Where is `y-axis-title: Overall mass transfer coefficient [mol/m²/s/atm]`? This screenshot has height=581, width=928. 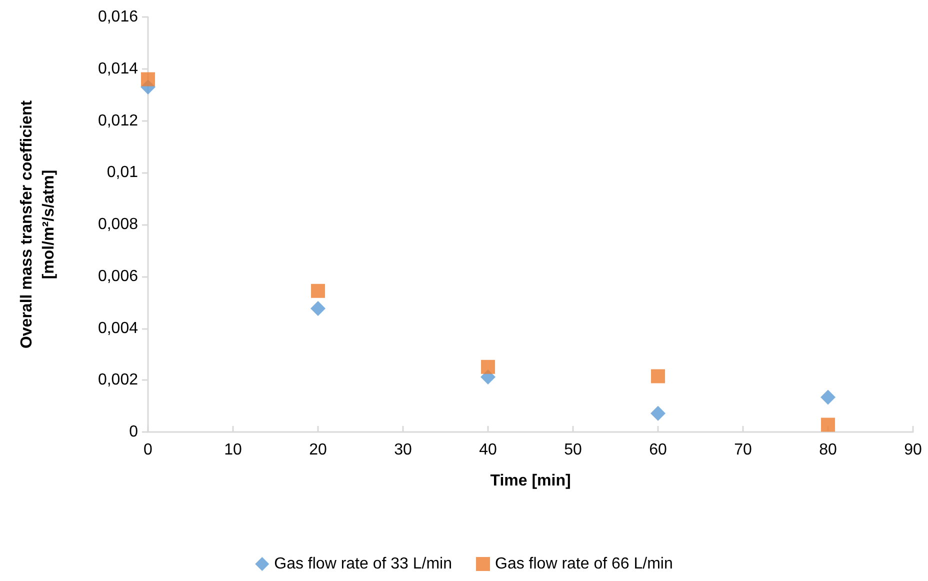 y-axis-title: Overall mass transfer coefficient [mol/m²/s/atm] is located at coordinates (38, 224).